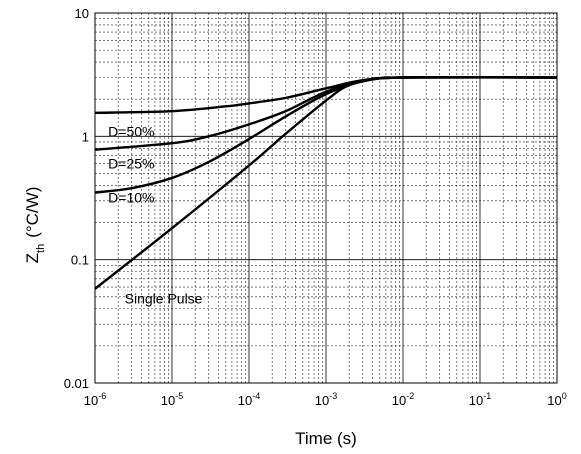 Image resolution: width=581 pixels, height=454 pixels. I want to click on x-tick-labels: 10⁻⁶ 10⁻⁵ 10⁻⁴ 10⁻³ 10⁻² 10⁻¹ 10⁰, so click(325, 399).